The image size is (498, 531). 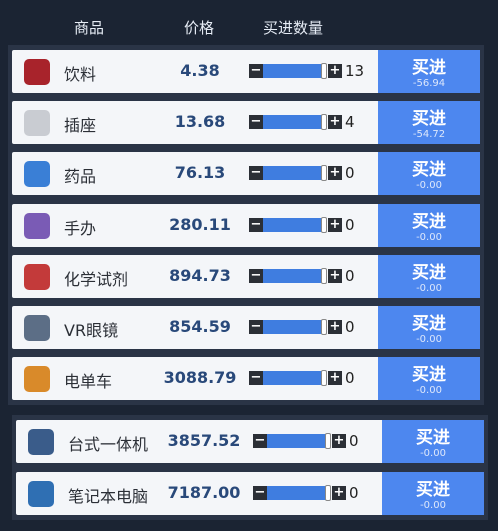 I want to click on item-price: 854.59, so click(x=200, y=326).